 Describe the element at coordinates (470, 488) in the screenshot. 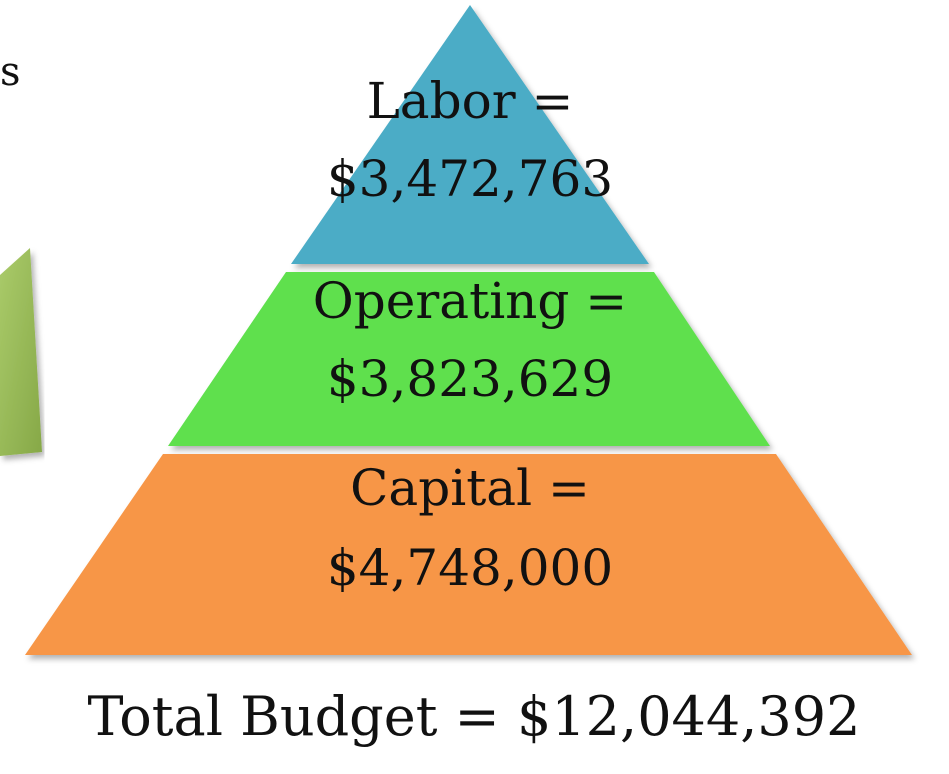

I see `layer-label: Capital =` at that location.